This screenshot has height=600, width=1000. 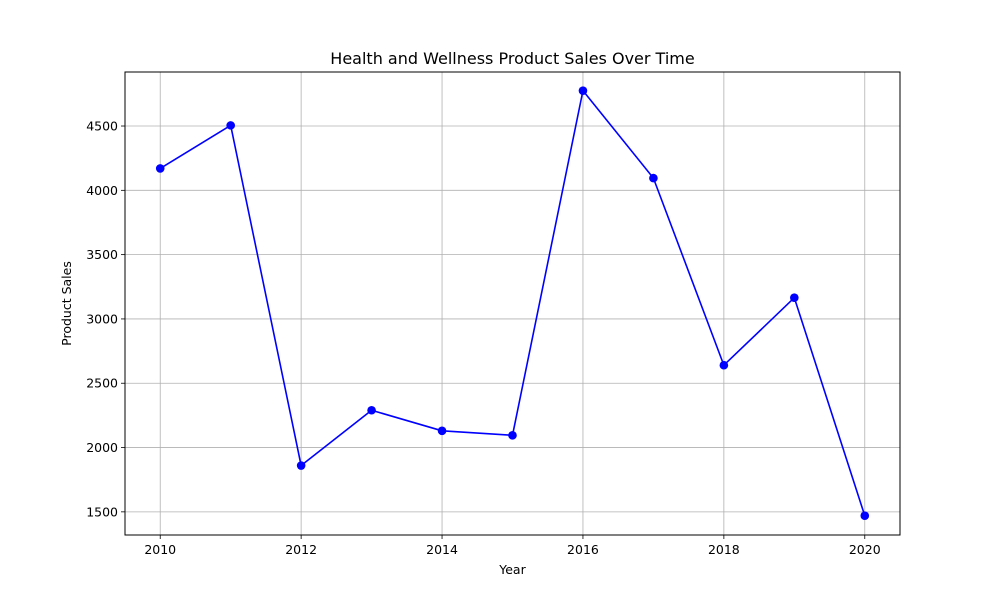 What do you see at coordinates (102, 511) in the screenshot?
I see `y-tick-label: 1500` at bounding box center [102, 511].